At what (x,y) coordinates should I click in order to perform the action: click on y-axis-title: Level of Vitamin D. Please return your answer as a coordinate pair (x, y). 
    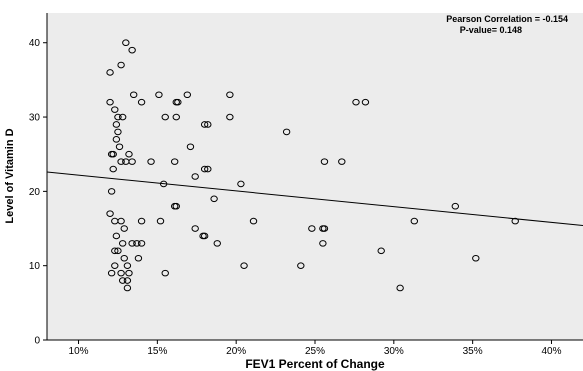
    Looking at the image, I should click on (10, 175).